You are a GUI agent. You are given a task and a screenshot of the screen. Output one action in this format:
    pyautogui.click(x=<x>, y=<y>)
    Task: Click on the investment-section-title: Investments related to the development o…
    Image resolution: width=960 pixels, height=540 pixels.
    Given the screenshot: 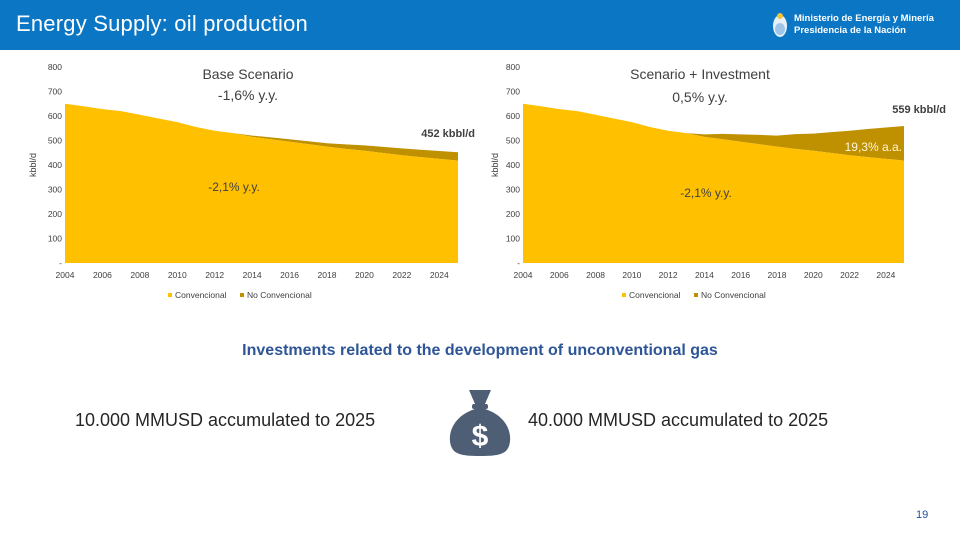 What is the action you would take?
    pyautogui.click(x=480, y=350)
    